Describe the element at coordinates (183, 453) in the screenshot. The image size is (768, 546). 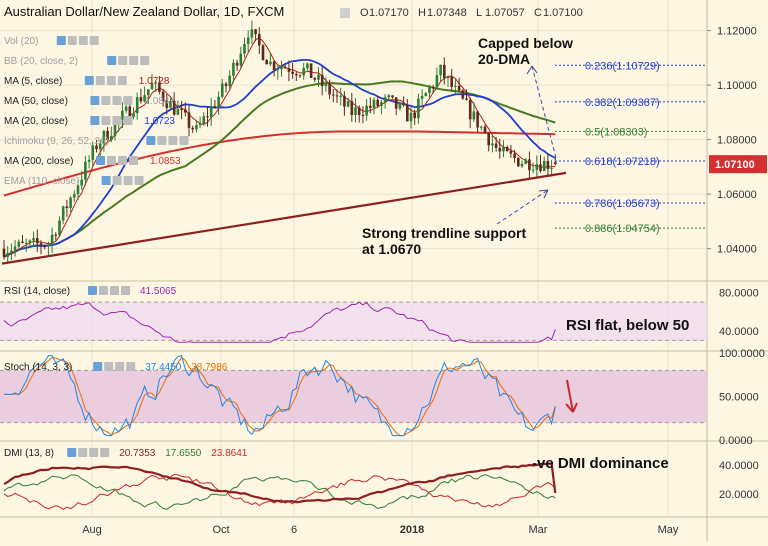
I see `pane-legend-value: 17.6550` at that location.